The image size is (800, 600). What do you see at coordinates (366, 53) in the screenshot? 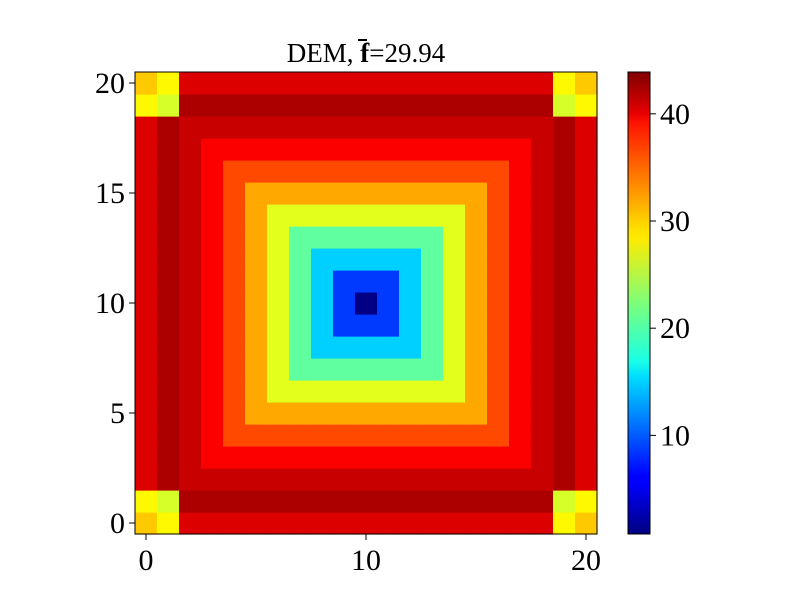
I see `chart-title: DEM, f=29.94` at bounding box center [366, 53].